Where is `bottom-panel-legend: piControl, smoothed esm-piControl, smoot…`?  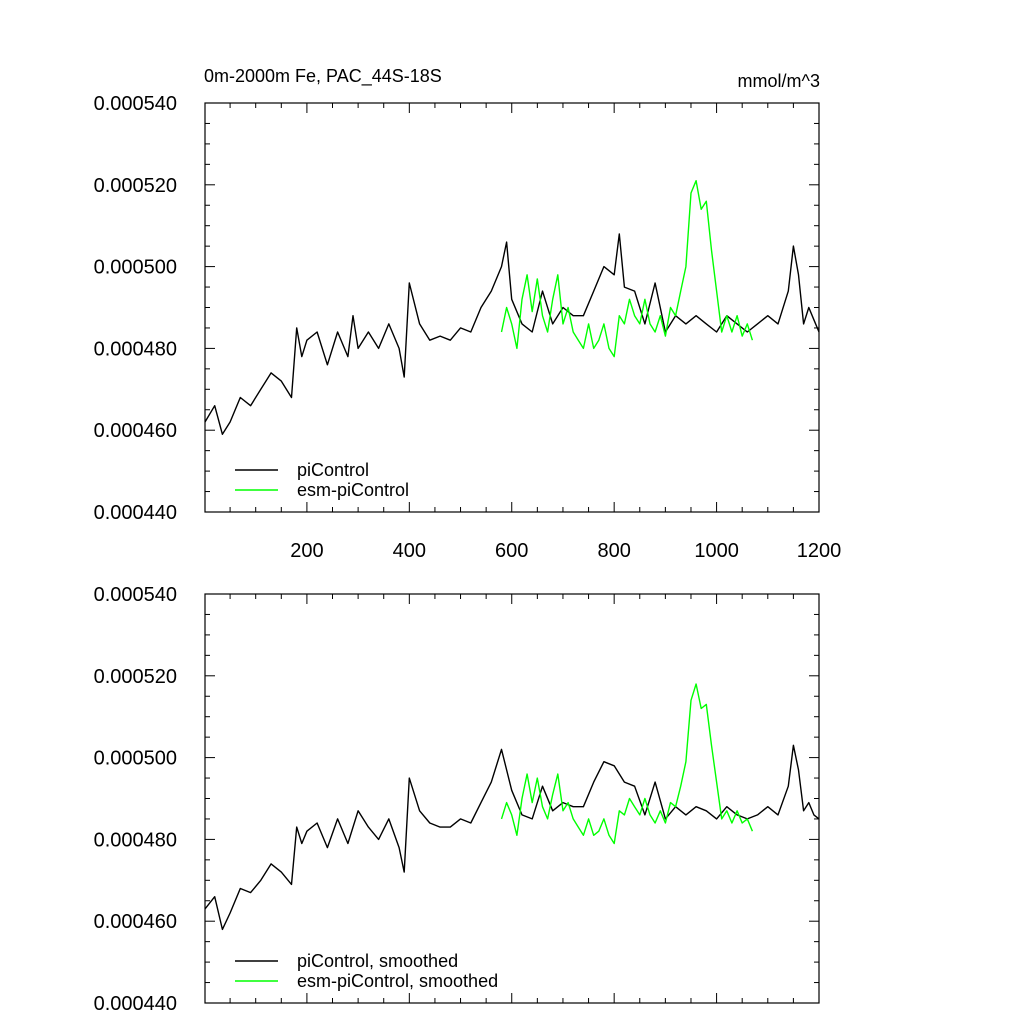
bottom-panel-legend: piControl, smoothed esm-piControl, smoot… is located at coordinates (366, 971).